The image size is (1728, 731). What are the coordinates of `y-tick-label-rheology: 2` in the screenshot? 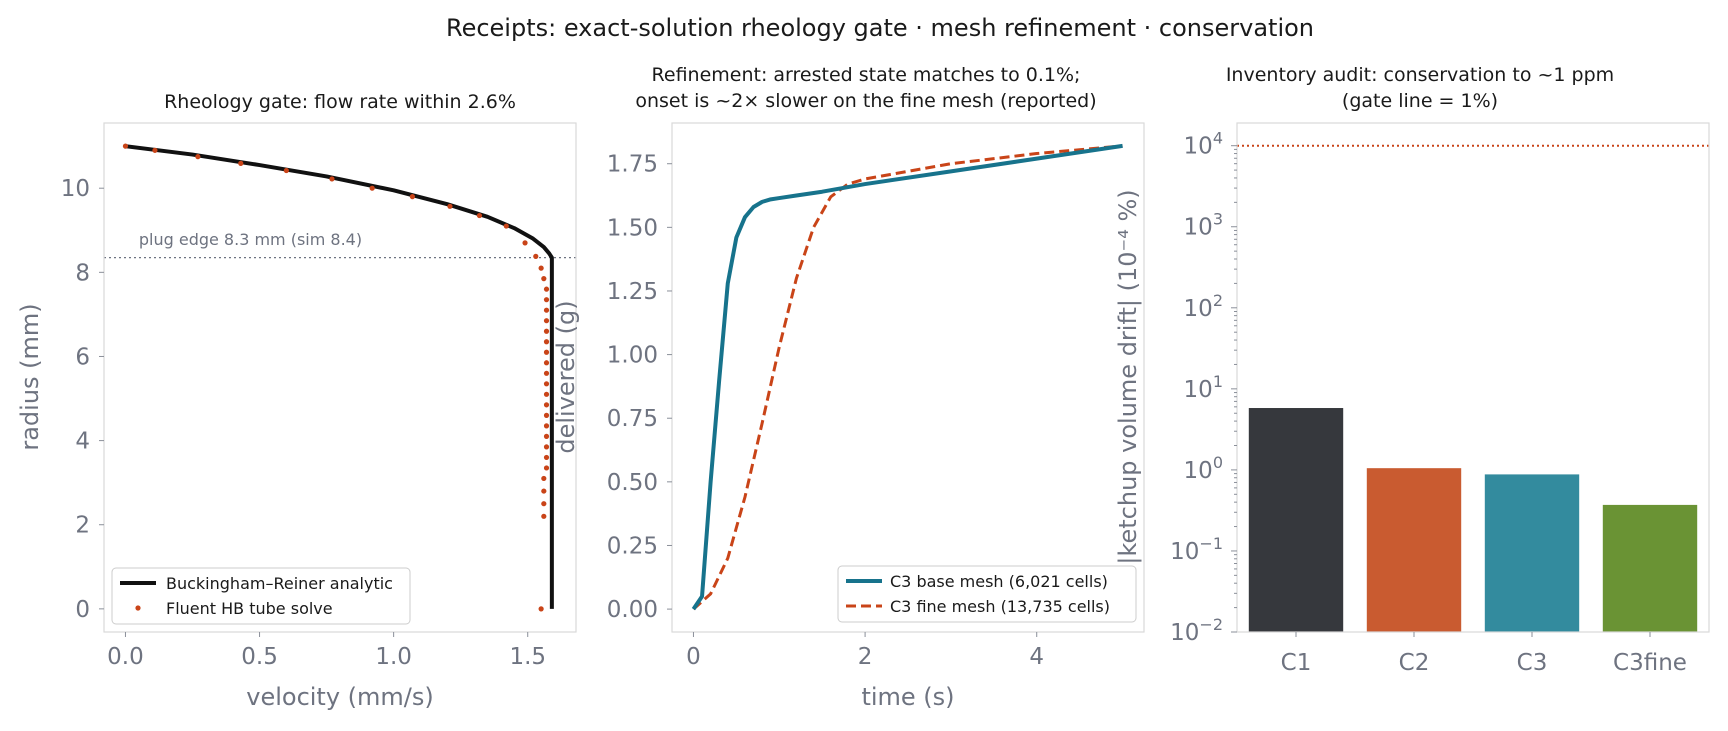 It's located at (82, 526).